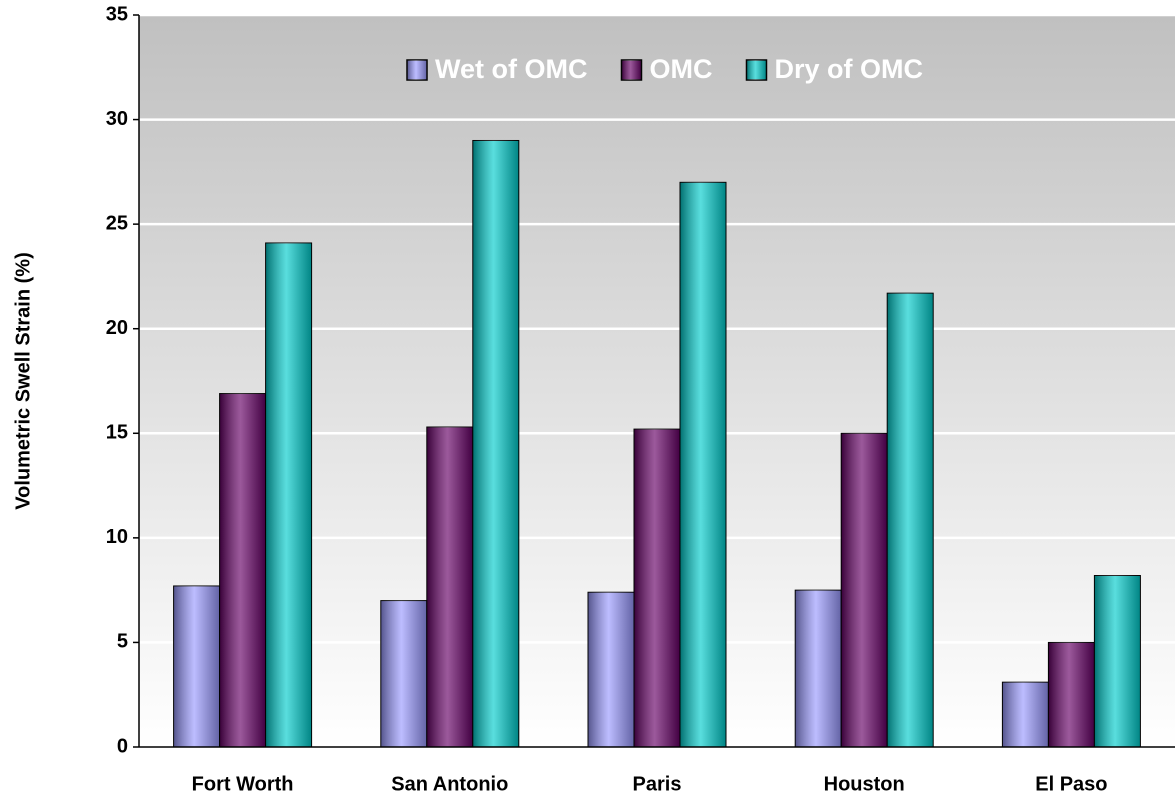 This screenshot has height=808, width=1175. What do you see at coordinates (117, 223) in the screenshot?
I see `y-tick-label: 25` at bounding box center [117, 223].